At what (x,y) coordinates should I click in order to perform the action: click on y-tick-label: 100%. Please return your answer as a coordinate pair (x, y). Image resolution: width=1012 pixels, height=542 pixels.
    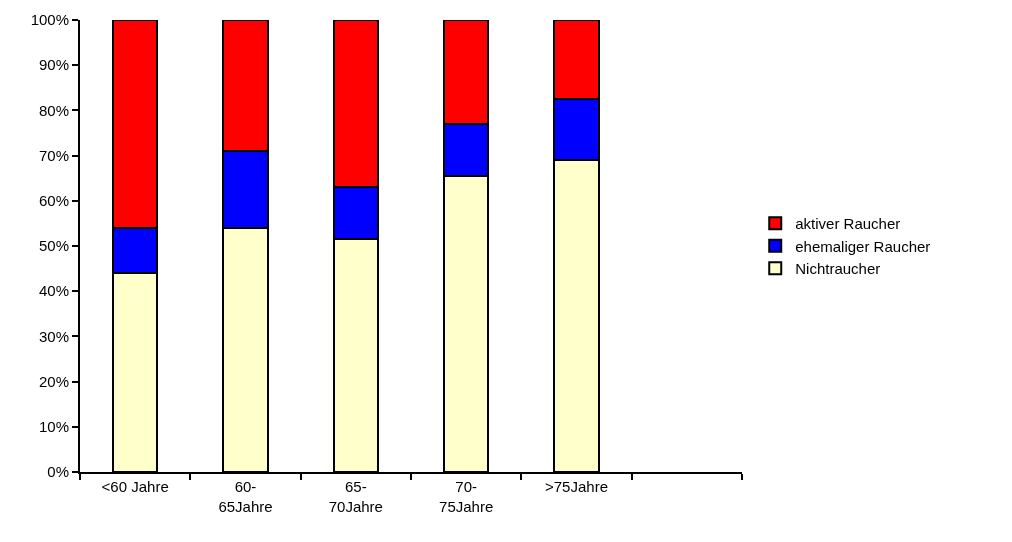
    Looking at the image, I should click on (49, 20).